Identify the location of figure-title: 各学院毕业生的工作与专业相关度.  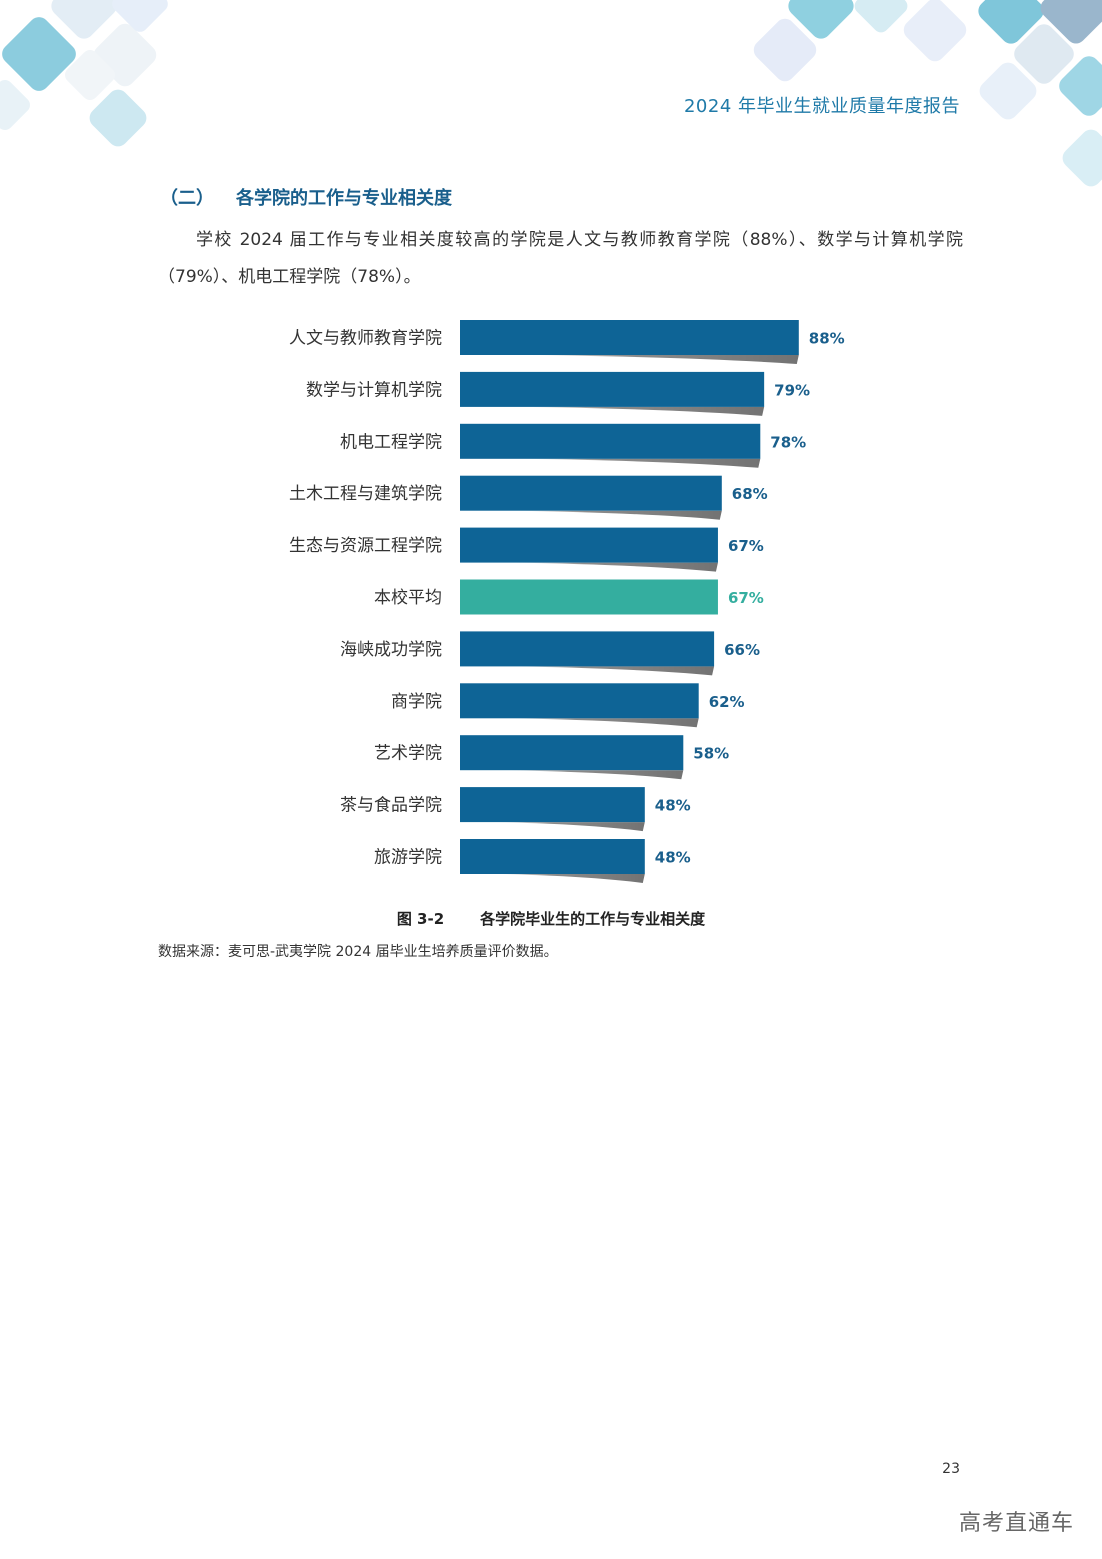
(593, 919).